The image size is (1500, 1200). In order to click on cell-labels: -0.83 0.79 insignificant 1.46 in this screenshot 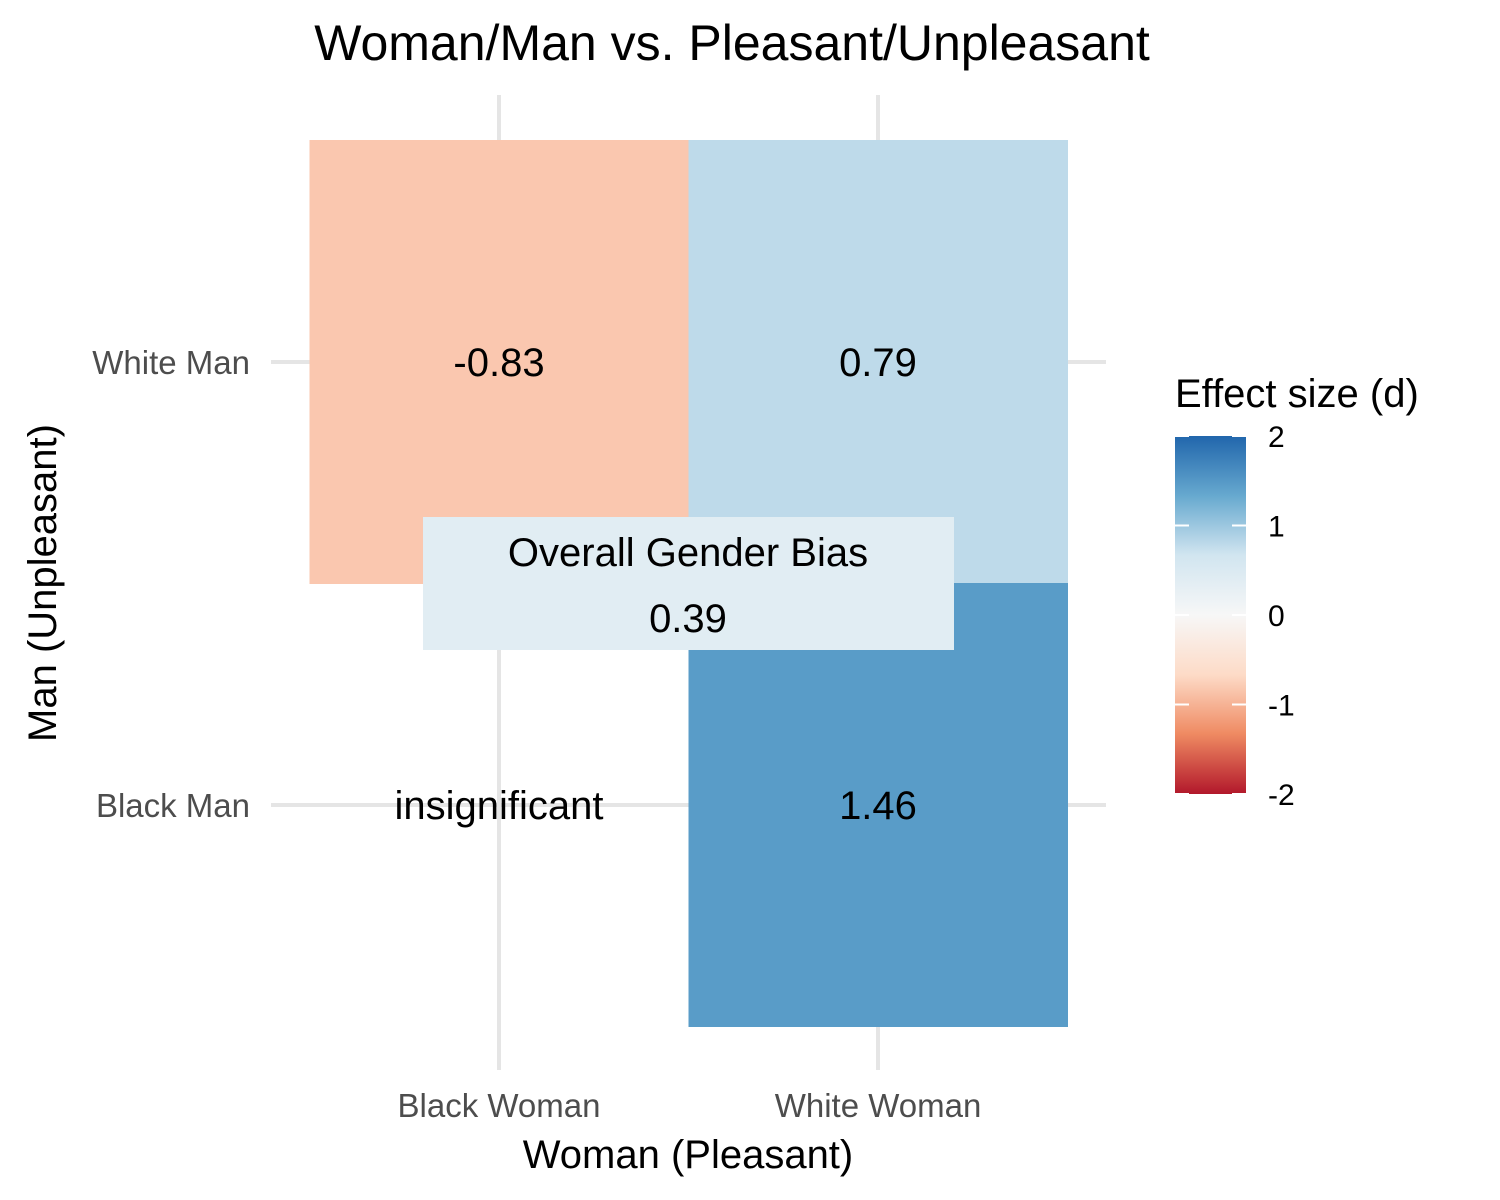, I will do `click(655, 584)`.